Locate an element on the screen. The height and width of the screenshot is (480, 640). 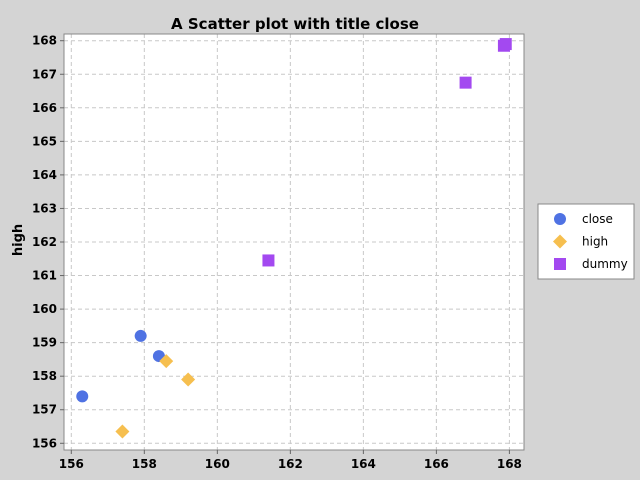
x-tick-label: 168 is located at coordinates (509, 464).